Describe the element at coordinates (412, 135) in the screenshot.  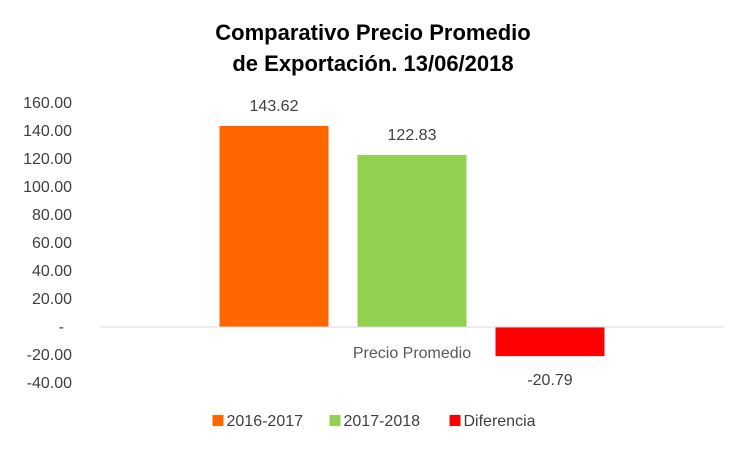
I see `data-label: 122.83` at that location.